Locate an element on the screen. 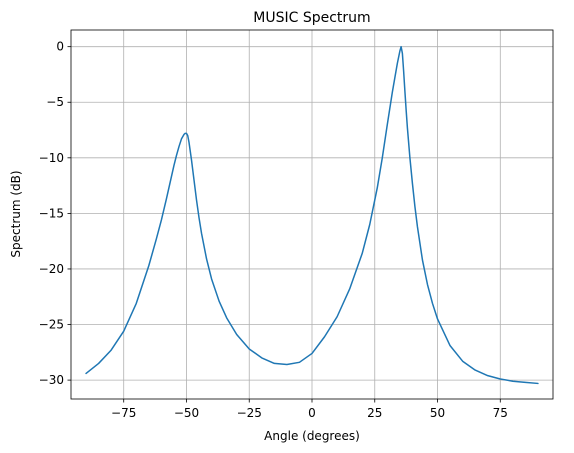  x-tick-label: 75 is located at coordinates (500, 413).